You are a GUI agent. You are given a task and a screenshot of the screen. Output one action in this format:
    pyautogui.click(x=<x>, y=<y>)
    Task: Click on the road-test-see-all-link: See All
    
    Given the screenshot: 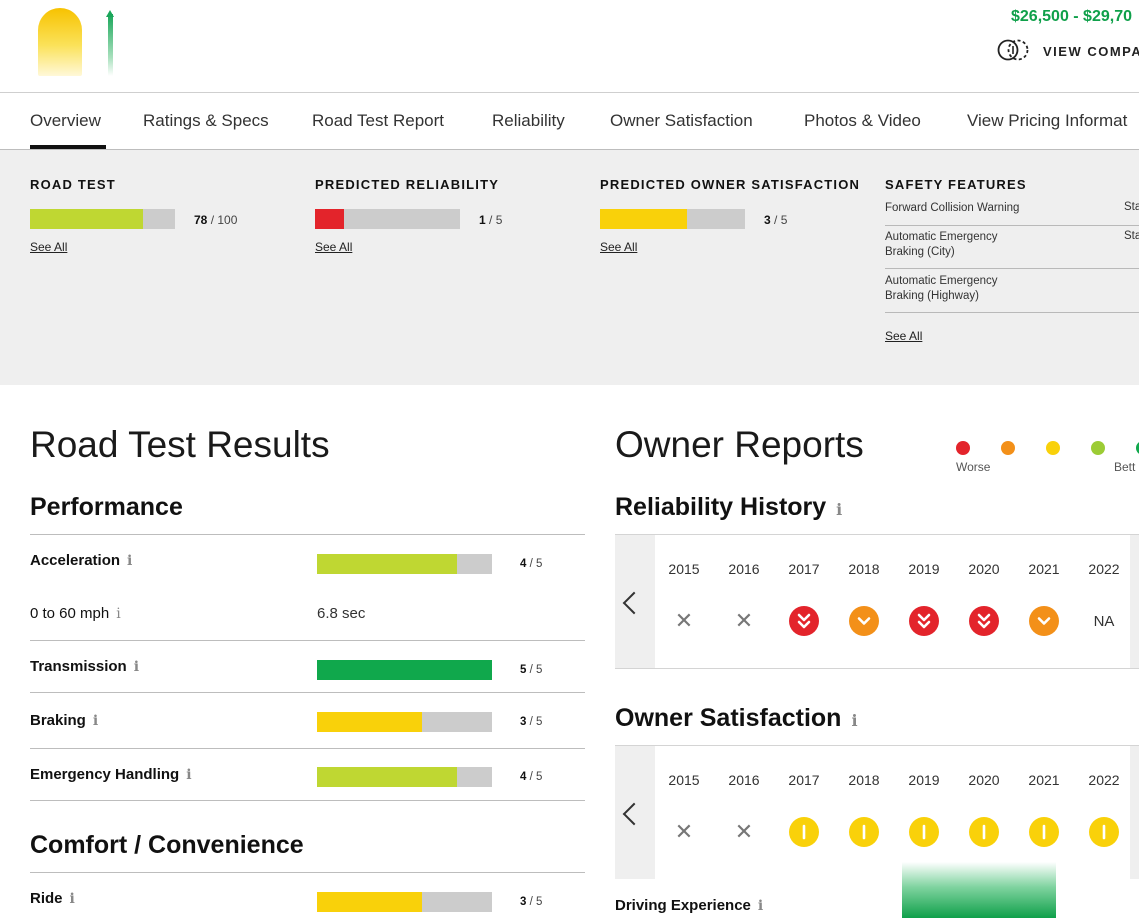 What is the action you would take?
    pyautogui.click(x=49, y=247)
    